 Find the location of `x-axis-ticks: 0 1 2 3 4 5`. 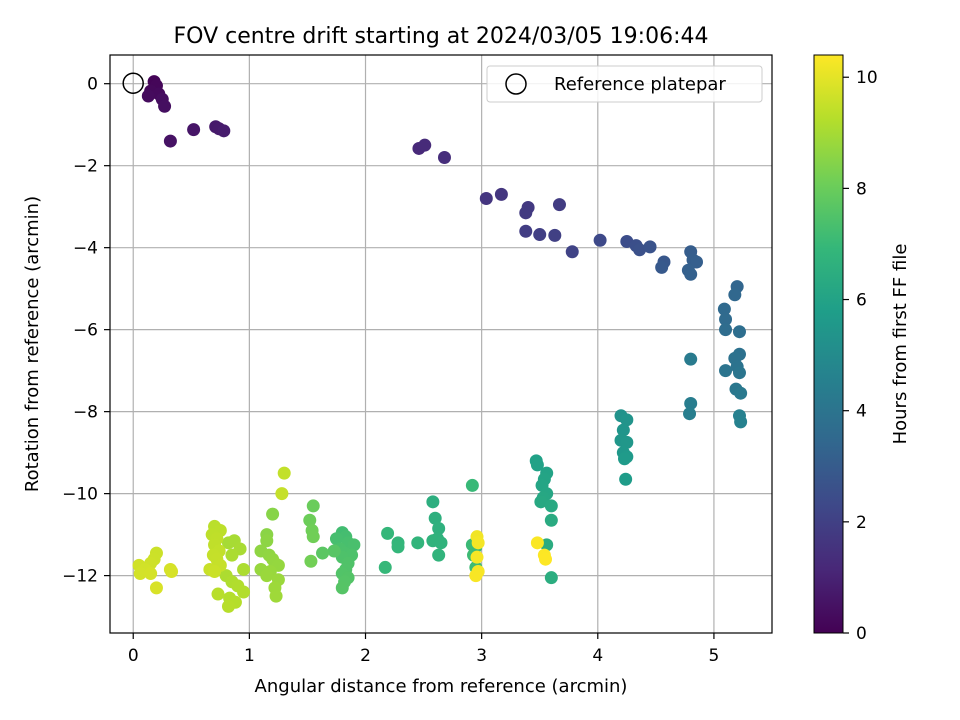

x-axis-ticks: 0 1 2 3 4 5 is located at coordinates (423, 649).